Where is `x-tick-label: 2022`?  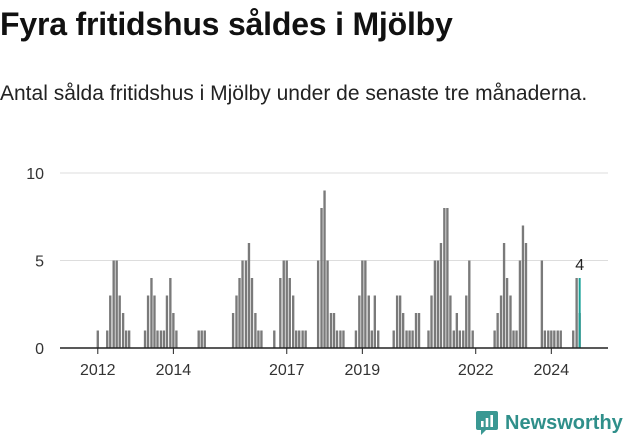 x-tick-label: 2022 is located at coordinates (476, 370).